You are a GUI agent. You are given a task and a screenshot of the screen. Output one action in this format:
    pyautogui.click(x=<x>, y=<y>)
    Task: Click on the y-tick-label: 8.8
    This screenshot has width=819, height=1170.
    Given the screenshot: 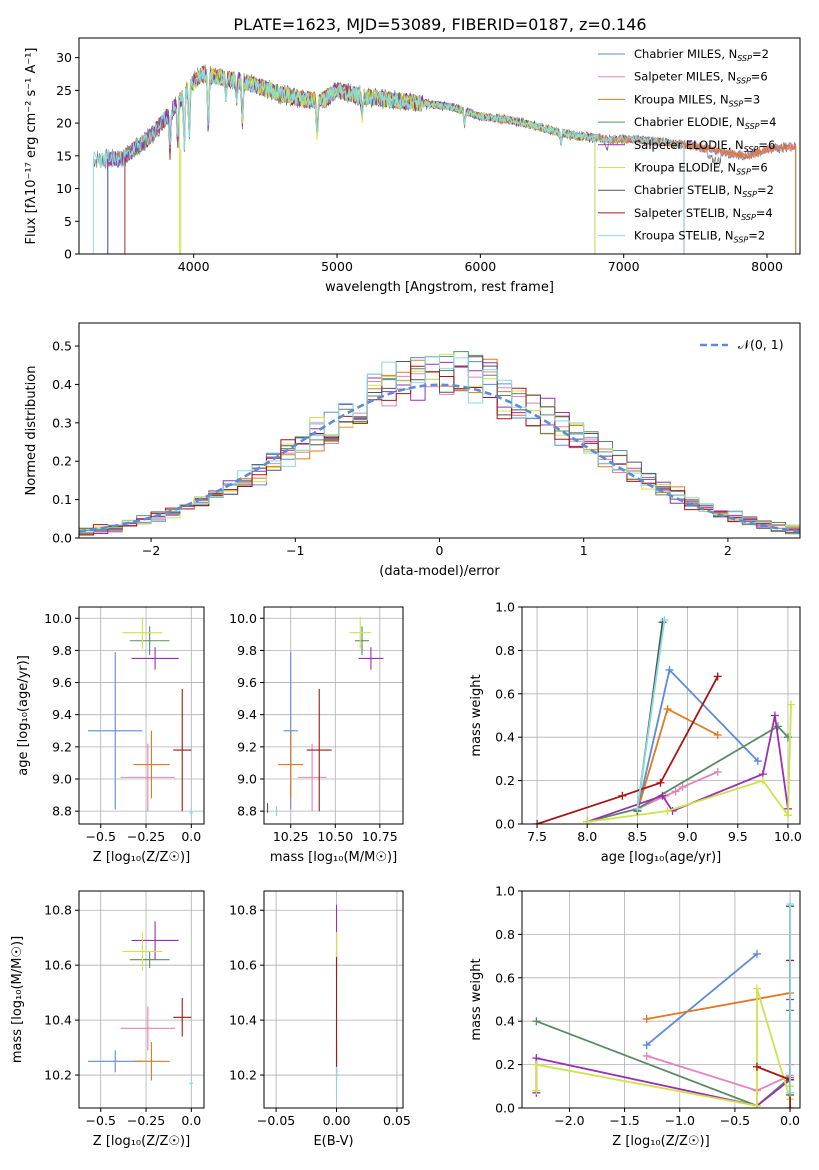 What is the action you would take?
    pyautogui.click(x=62, y=811)
    